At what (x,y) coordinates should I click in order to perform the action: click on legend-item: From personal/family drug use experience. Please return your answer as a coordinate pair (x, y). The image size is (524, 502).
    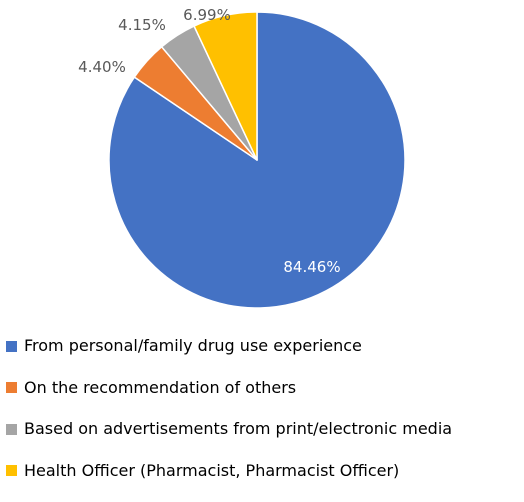
    Looking at the image, I should click on (264, 346).